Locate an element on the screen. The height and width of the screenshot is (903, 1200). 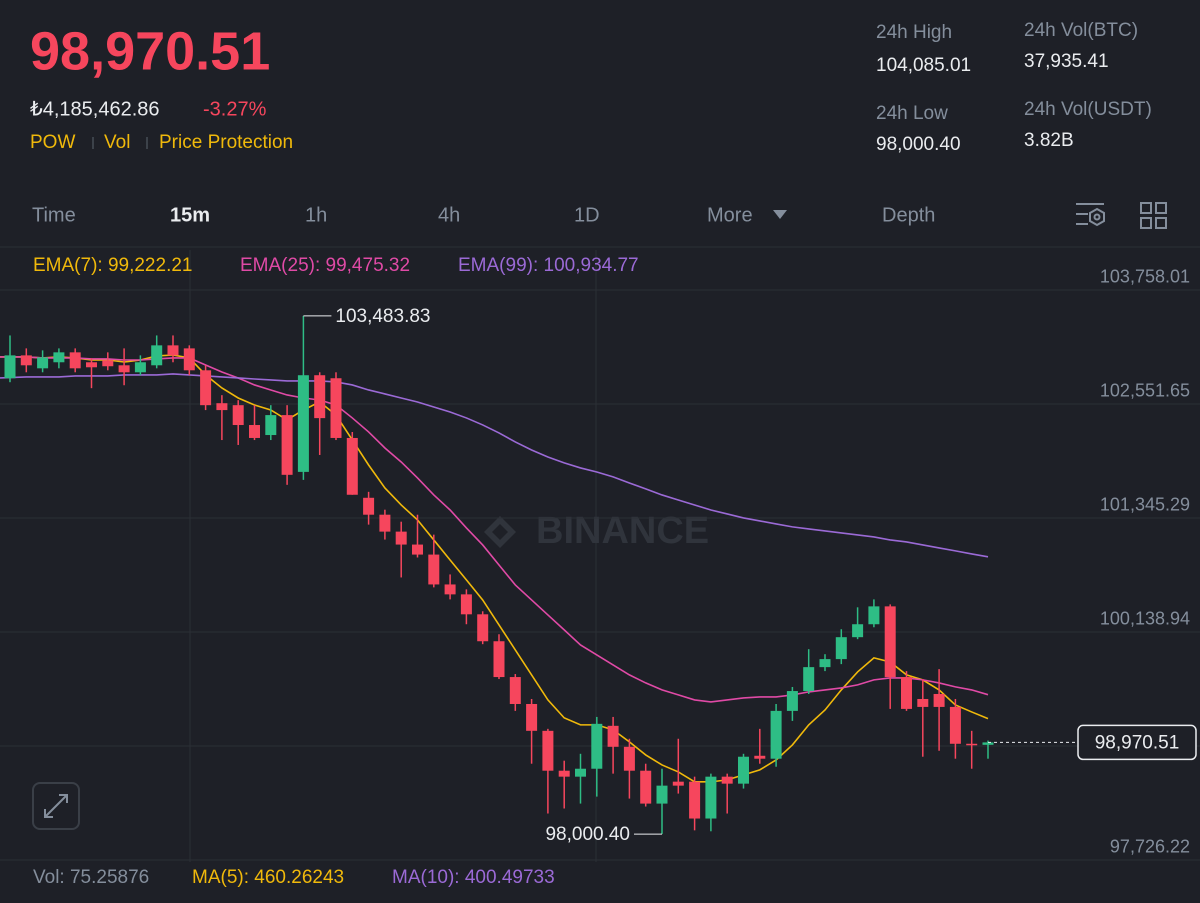
y-tick-label: 97,726.22 is located at coordinates (1150, 847).